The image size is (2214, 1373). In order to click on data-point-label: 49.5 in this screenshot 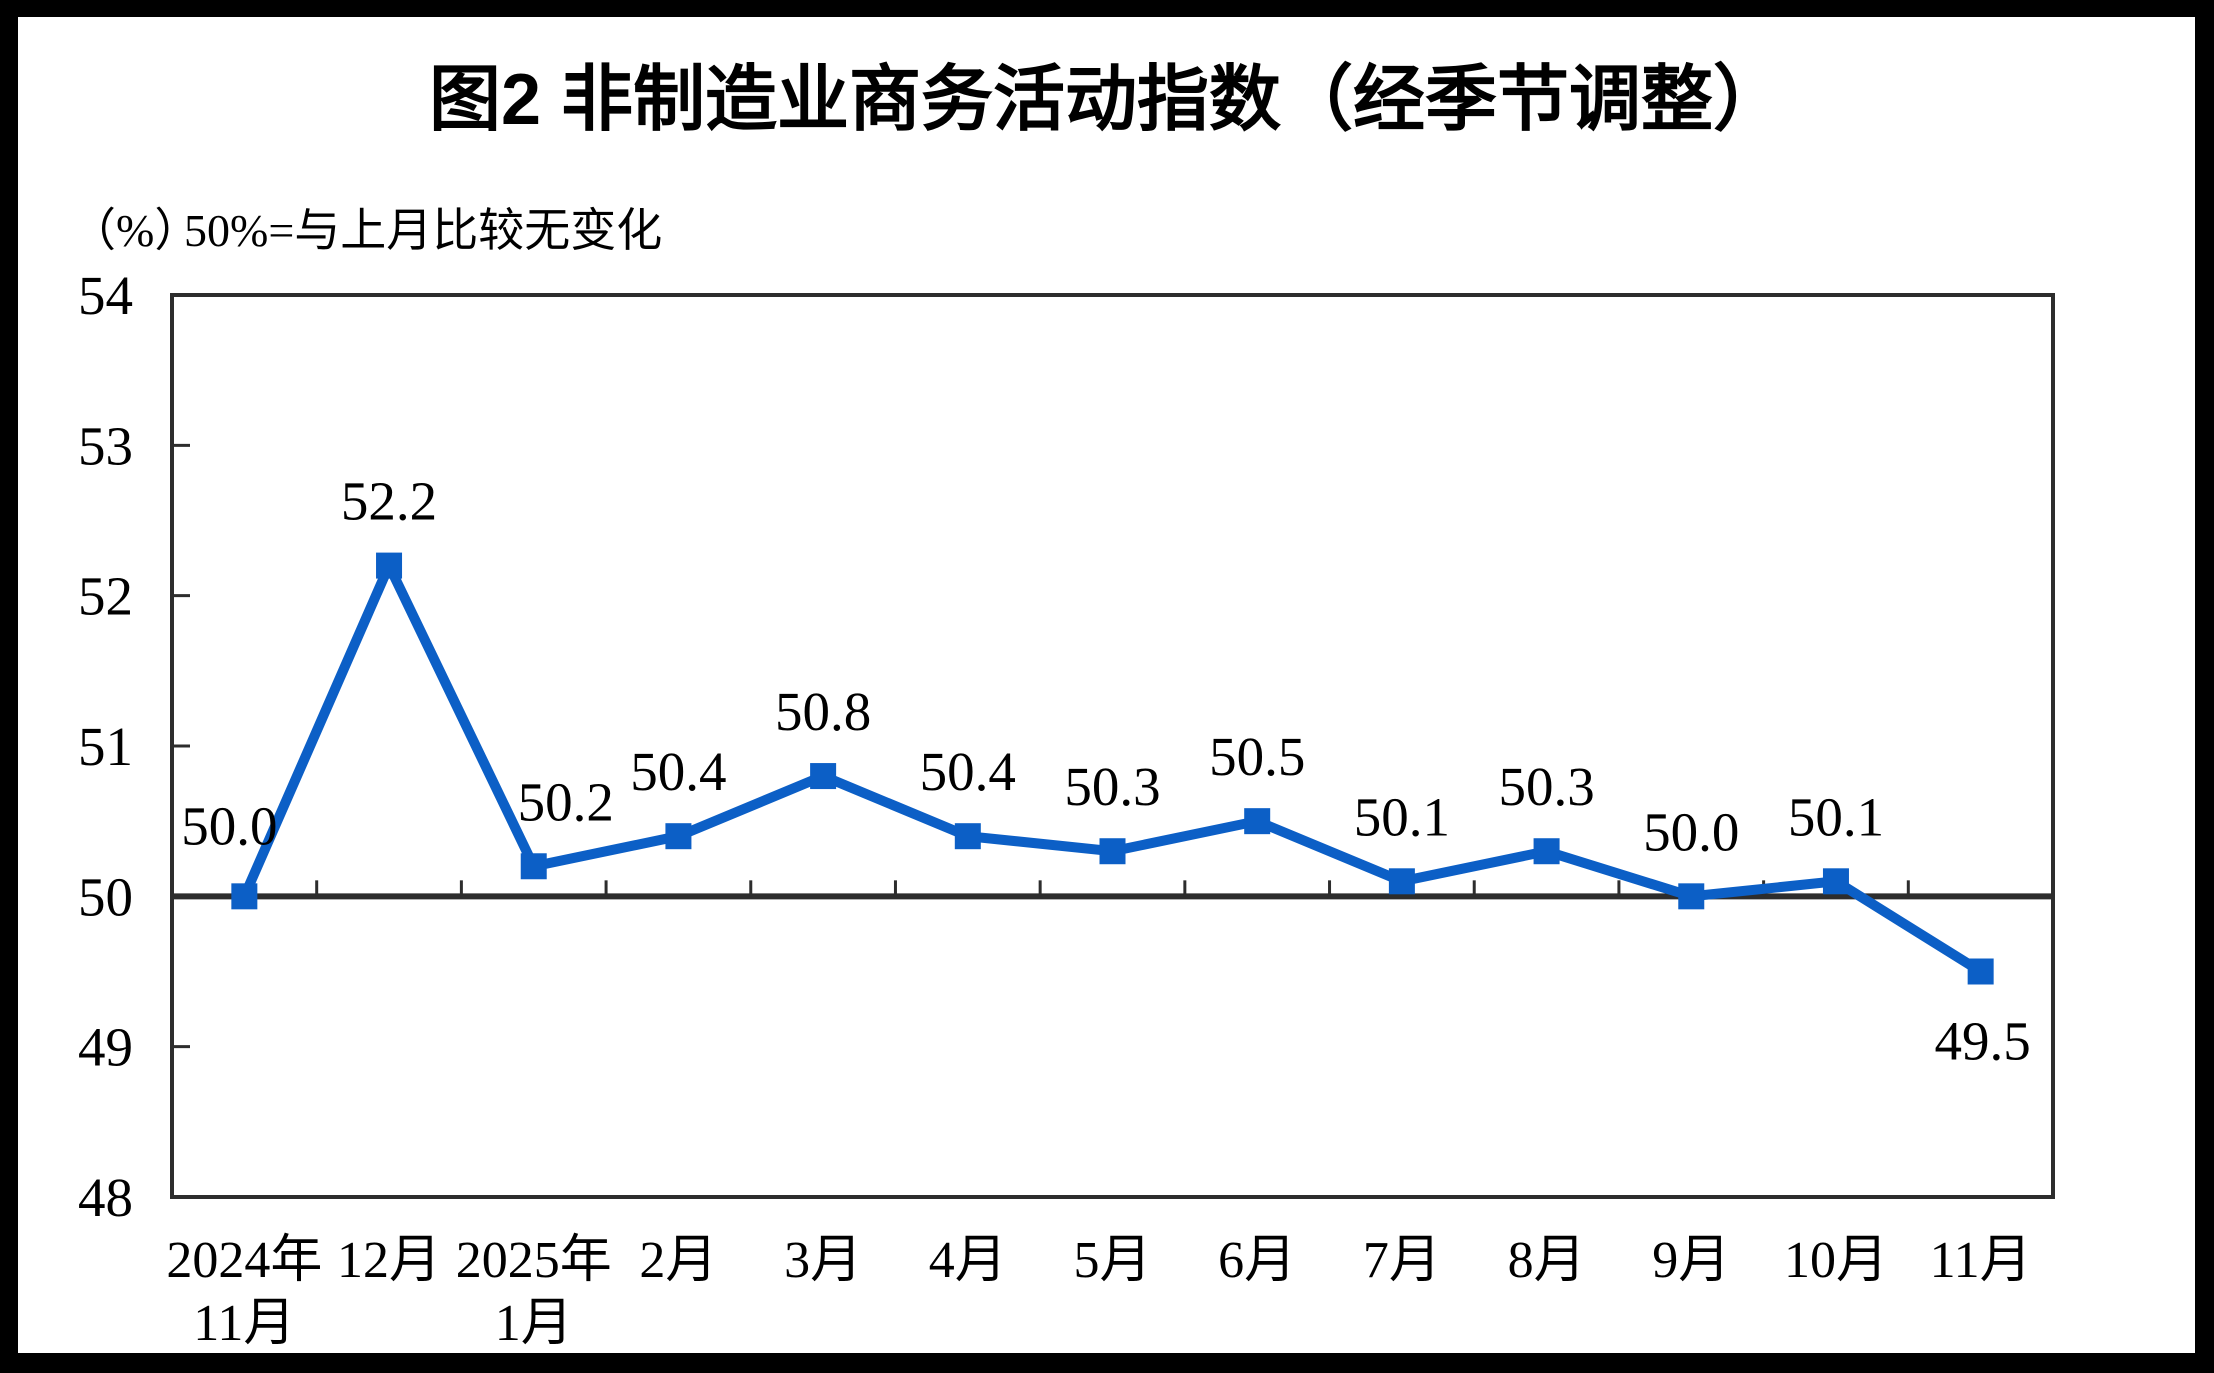, I will do `click(1983, 1041)`.